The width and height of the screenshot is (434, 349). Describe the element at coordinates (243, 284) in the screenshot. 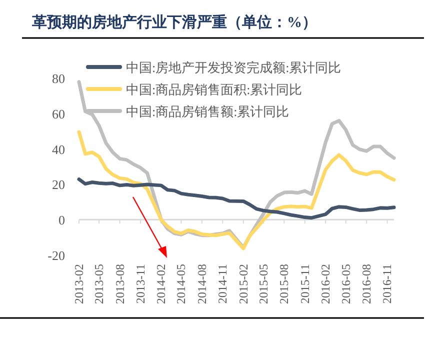

I see `x-tick-label: 2015-02` at that location.